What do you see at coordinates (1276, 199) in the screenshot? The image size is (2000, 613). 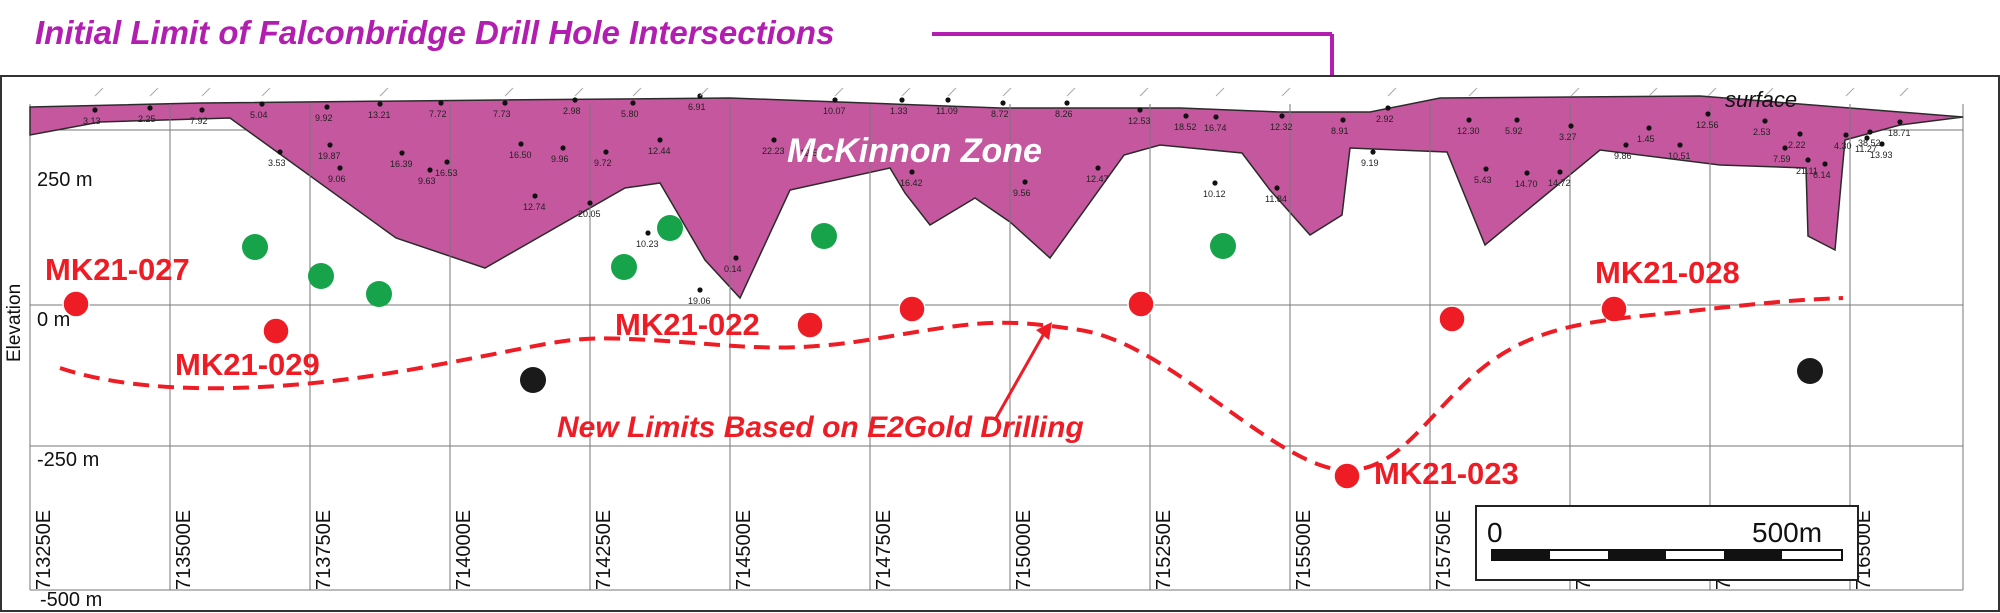 I see `intercept-value: 11.84` at bounding box center [1276, 199].